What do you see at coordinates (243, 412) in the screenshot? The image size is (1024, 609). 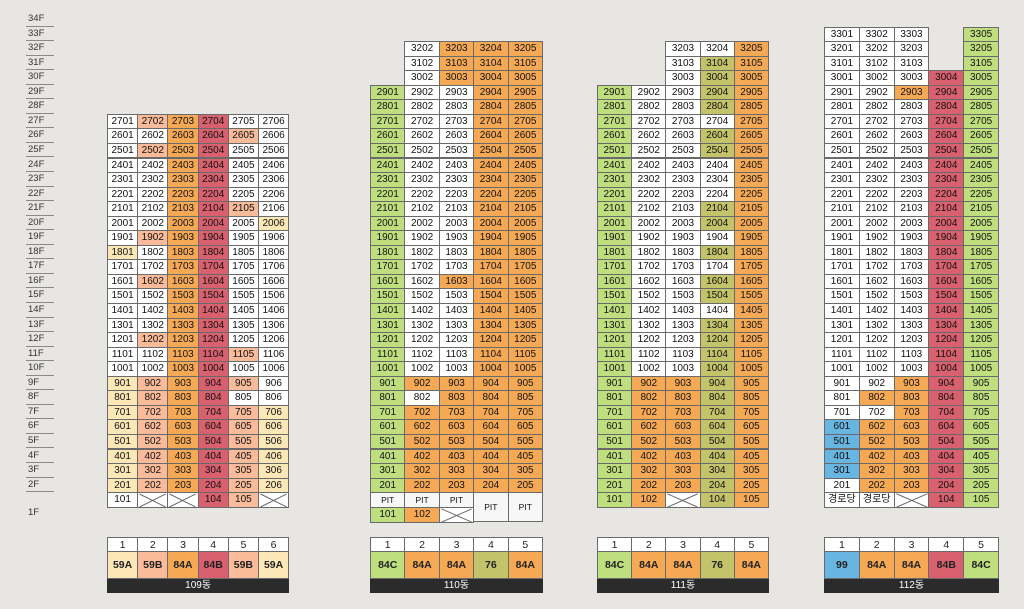 I see `unit-cell: 705` at bounding box center [243, 412].